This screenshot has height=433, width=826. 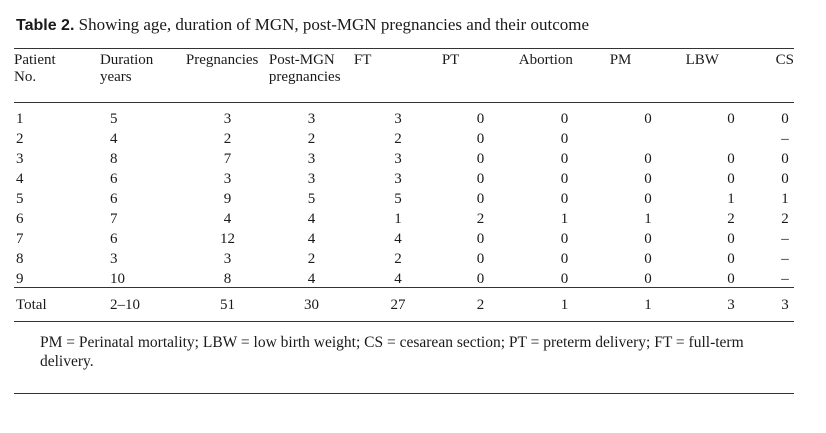 I want to click on table-row: 2 4 2 2 2 0 0 –, so click(x=404, y=139).